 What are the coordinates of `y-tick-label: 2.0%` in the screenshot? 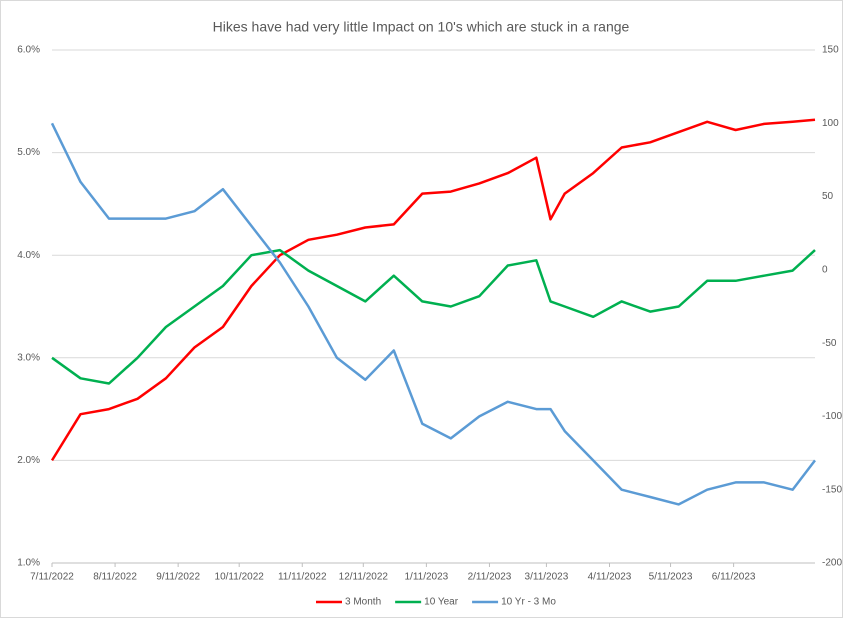 It's located at (28, 460).